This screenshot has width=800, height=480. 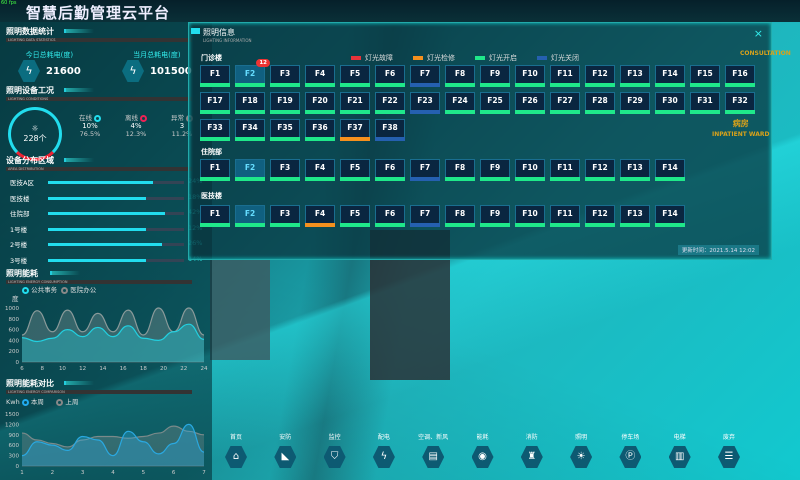 What do you see at coordinates (729, 450) in the screenshot?
I see `nav-waste: 废弃 ☰` at bounding box center [729, 450].